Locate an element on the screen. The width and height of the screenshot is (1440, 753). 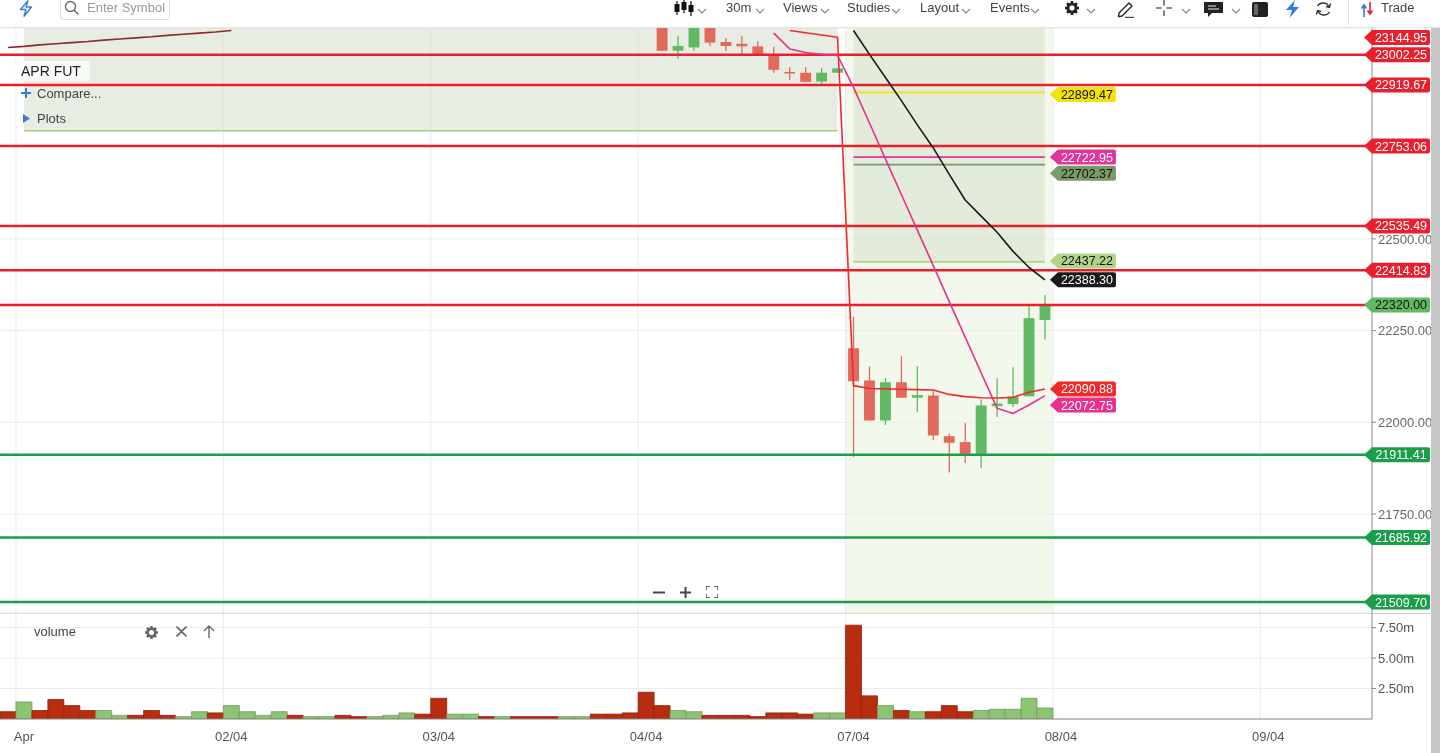
x-tick-label: 03/04 is located at coordinates (438, 737).